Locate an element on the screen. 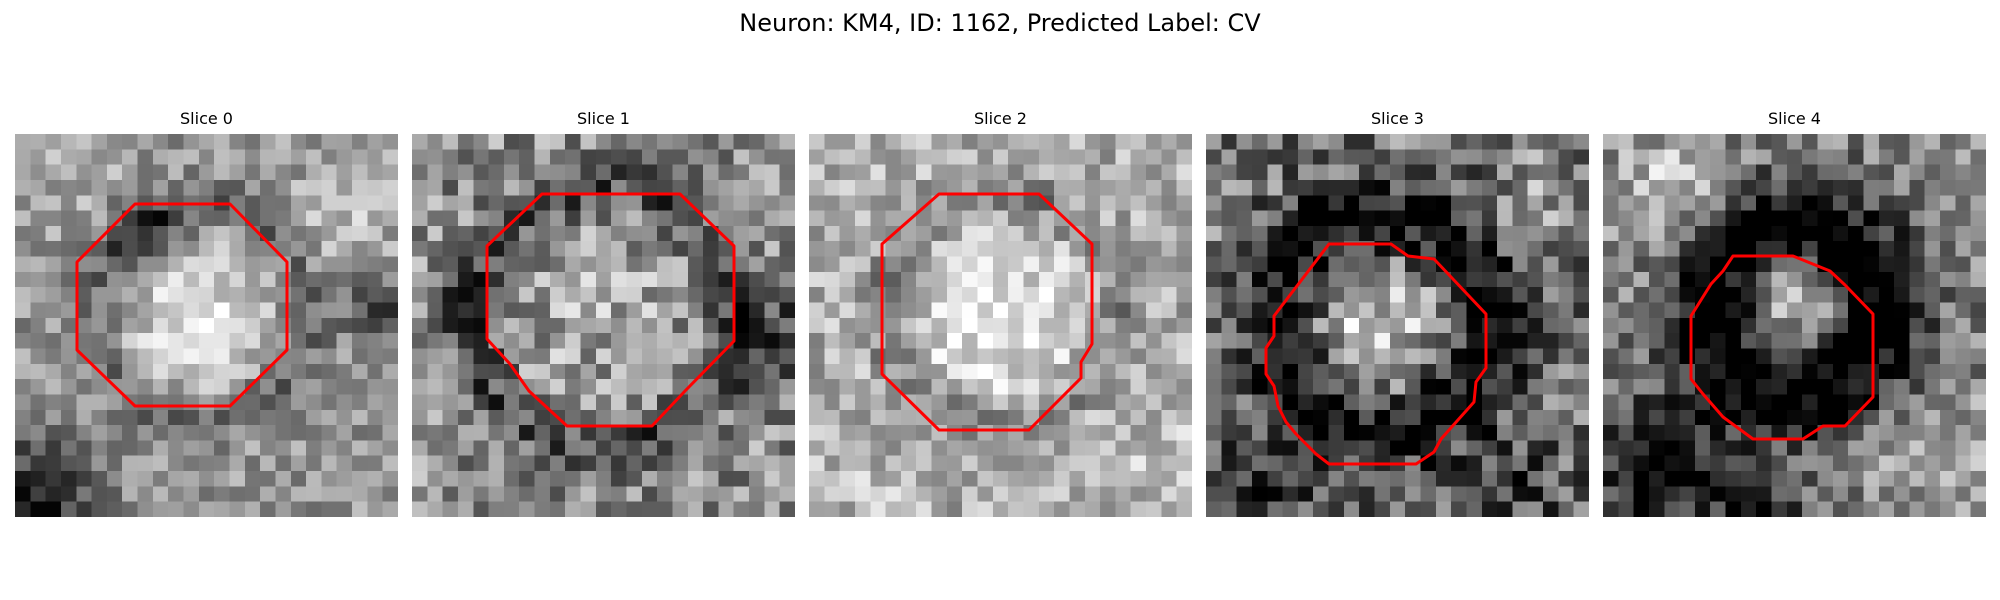  panel-slice-1: Slice 1 is located at coordinates (603, 313).